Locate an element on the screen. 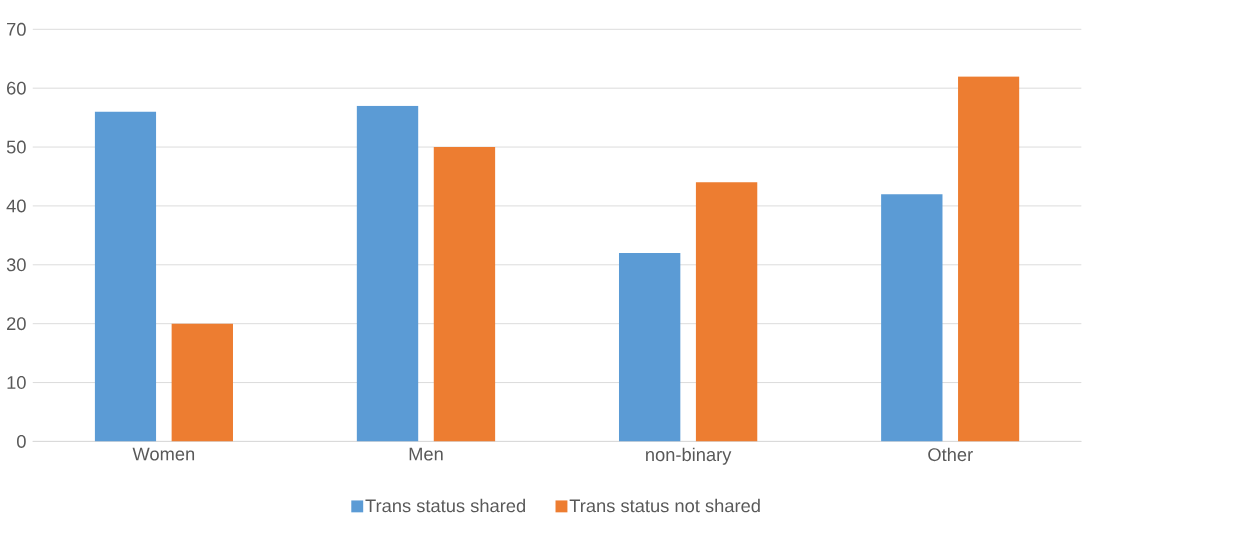  x-tick-label: Other is located at coordinates (950, 454).